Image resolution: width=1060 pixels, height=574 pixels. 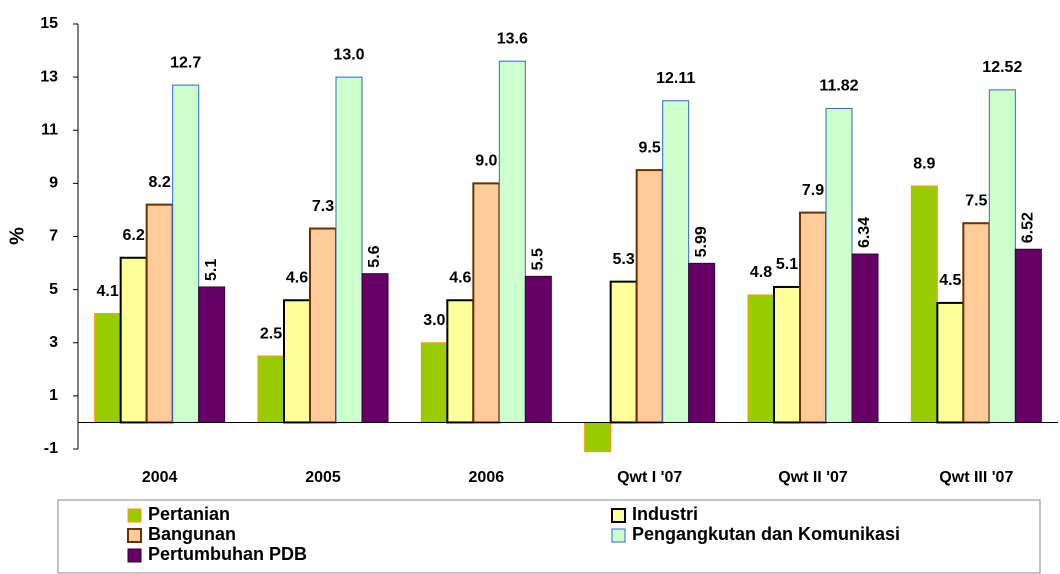 What do you see at coordinates (950, 280) in the screenshot?
I see `data-label: 4.5` at bounding box center [950, 280].